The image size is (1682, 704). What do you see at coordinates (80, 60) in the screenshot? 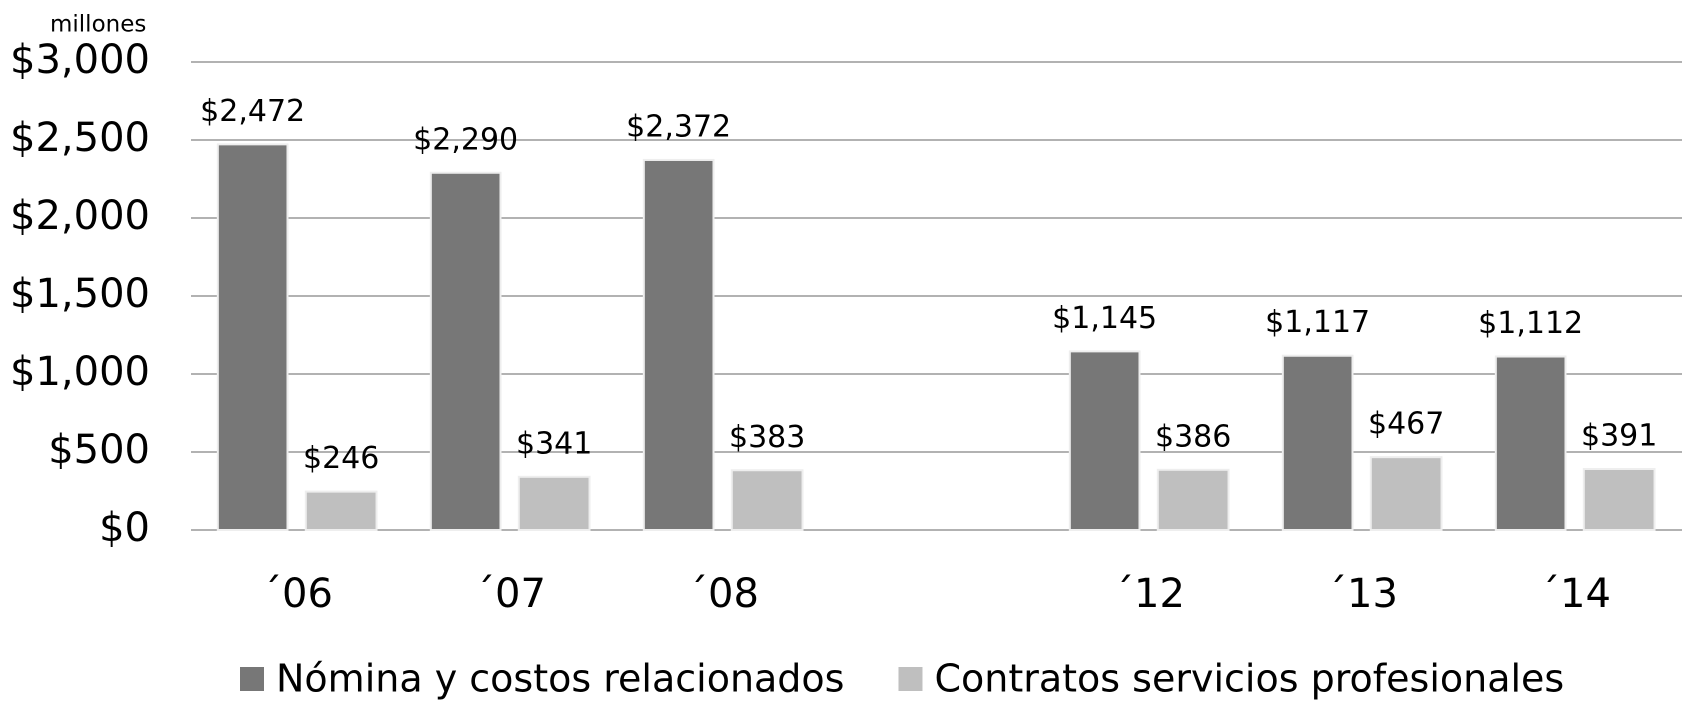
I see `y-tick-label: $3,000` at bounding box center [80, 60].